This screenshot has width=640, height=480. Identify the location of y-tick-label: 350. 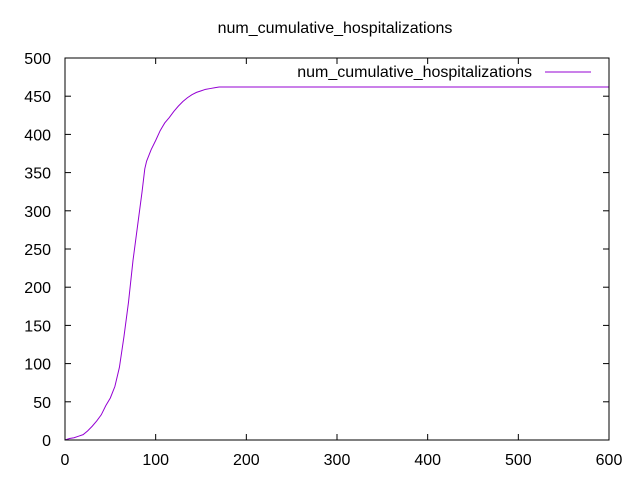
(37, 174).